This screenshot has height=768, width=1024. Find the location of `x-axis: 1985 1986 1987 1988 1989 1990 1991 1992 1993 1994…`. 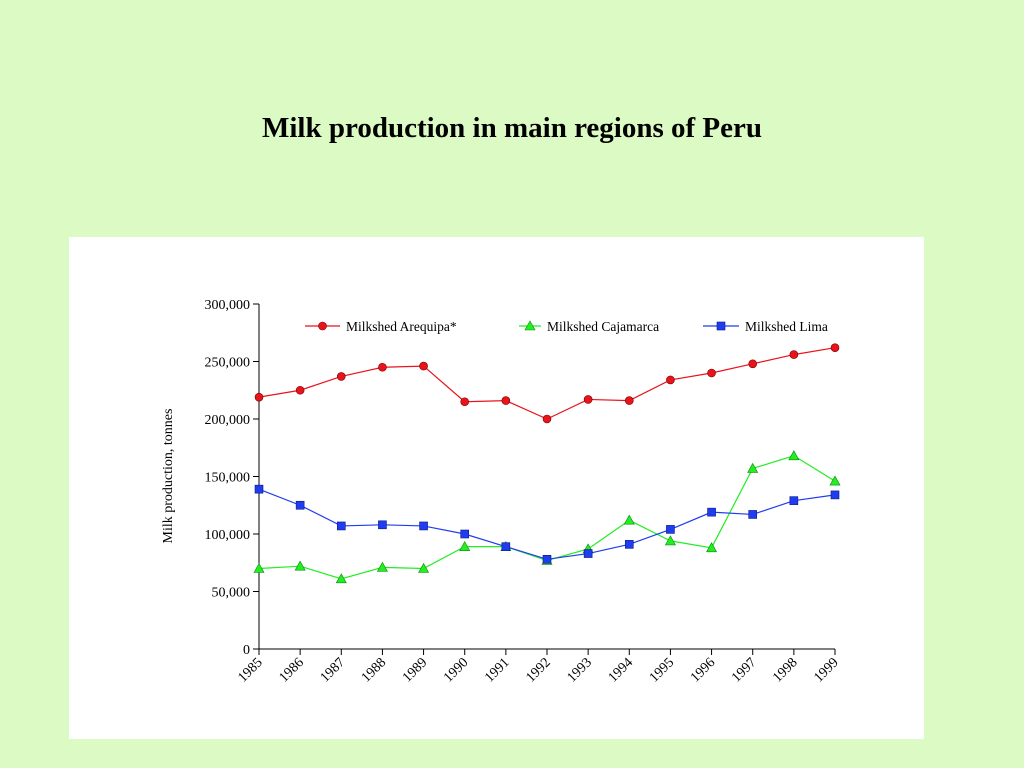

x-axis: 1985 1986 1987 1988 1989 1990 1991 1992 1993 1994… is located at coordinates (538, 667).